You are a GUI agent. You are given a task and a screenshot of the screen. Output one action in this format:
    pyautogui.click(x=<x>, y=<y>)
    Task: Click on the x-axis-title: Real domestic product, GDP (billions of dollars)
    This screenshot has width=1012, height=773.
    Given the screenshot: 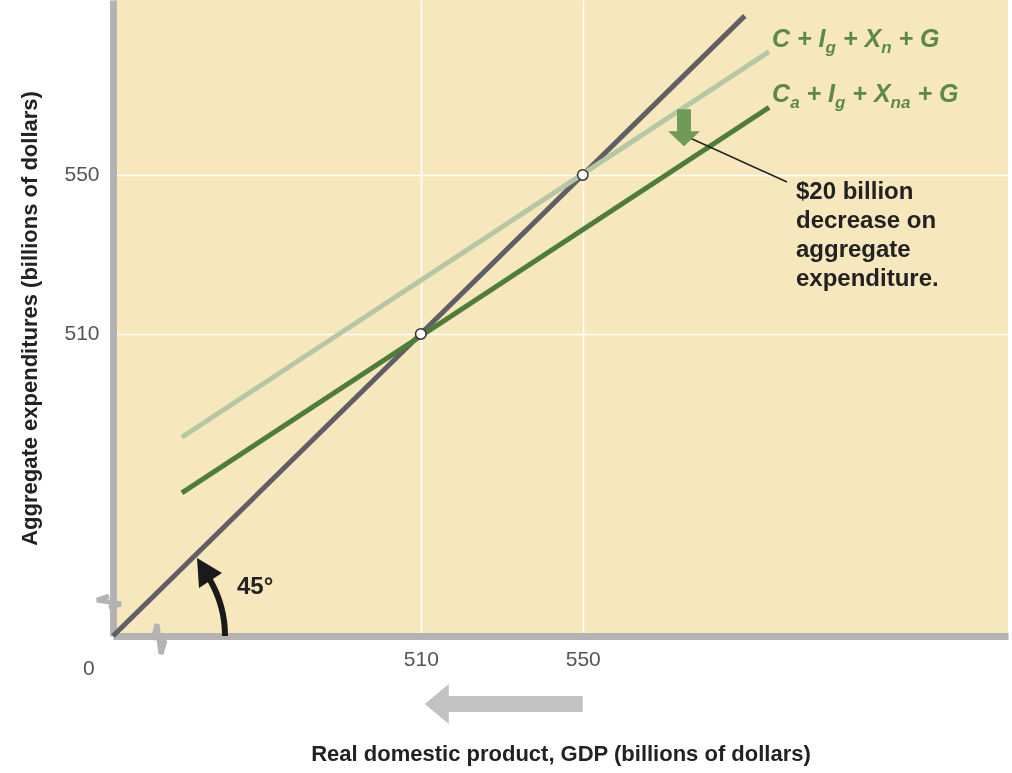 What is the action you would take?
    pyautogui.click(x=561, y=753)
    